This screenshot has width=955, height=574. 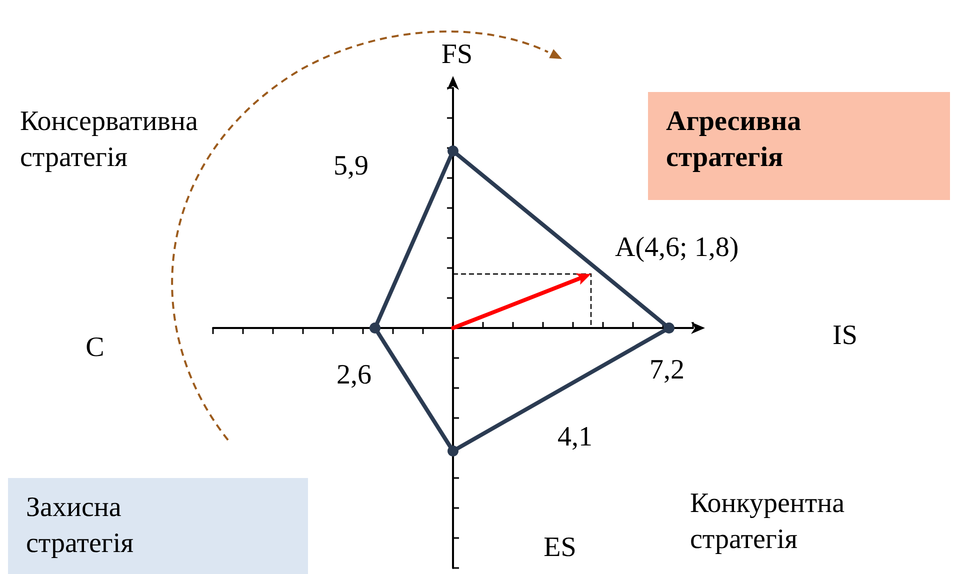 I want to click on text: Конкурентна стратегія, so click(x=767, y=522).